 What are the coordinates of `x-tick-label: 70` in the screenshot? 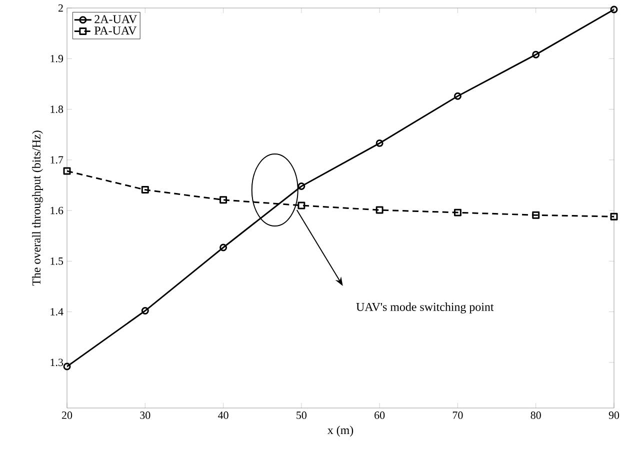 It's located at (457, 415).